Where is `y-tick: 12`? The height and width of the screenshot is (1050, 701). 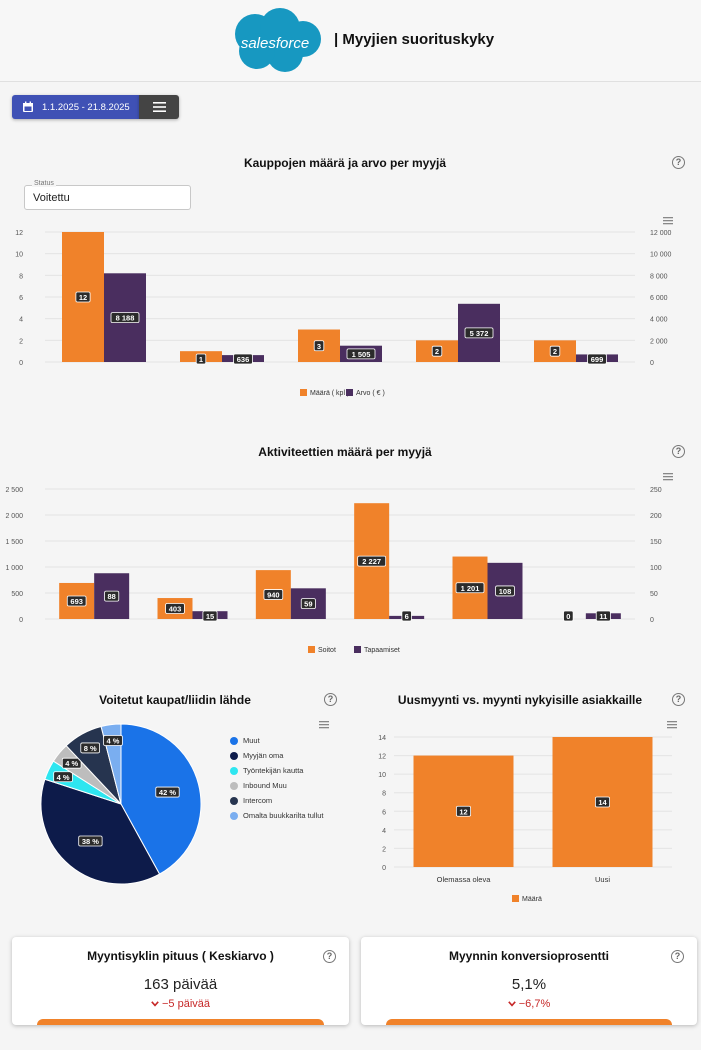
y-tick: 12 is located at coordinates (382, 757).